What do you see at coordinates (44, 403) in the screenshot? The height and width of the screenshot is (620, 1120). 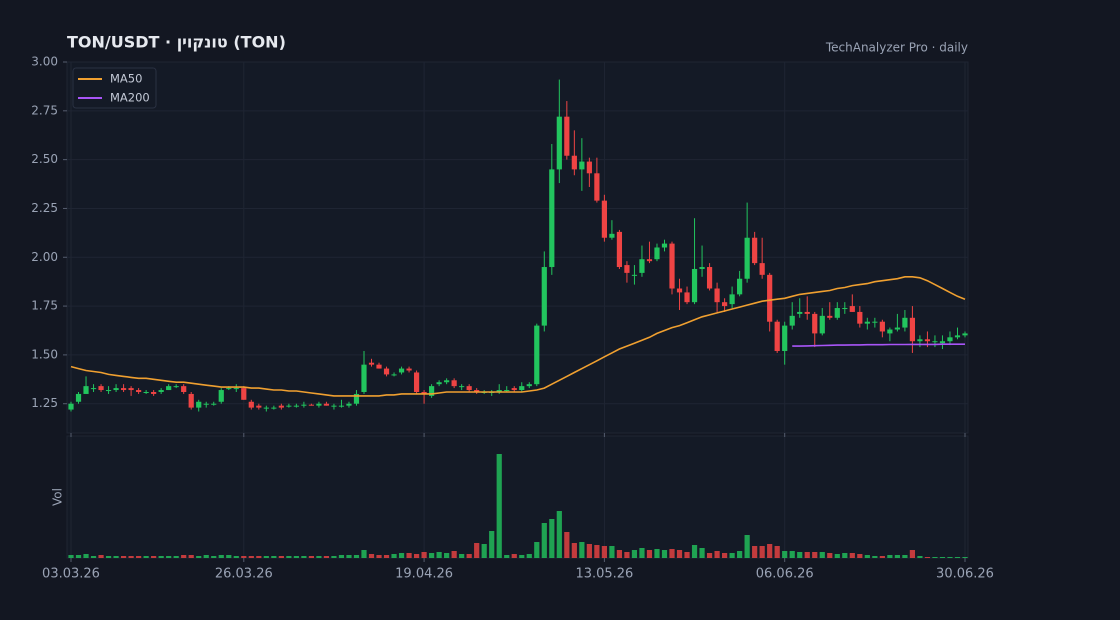 I see `y-tick-label: 1.25` at bounding box center [44, 403].